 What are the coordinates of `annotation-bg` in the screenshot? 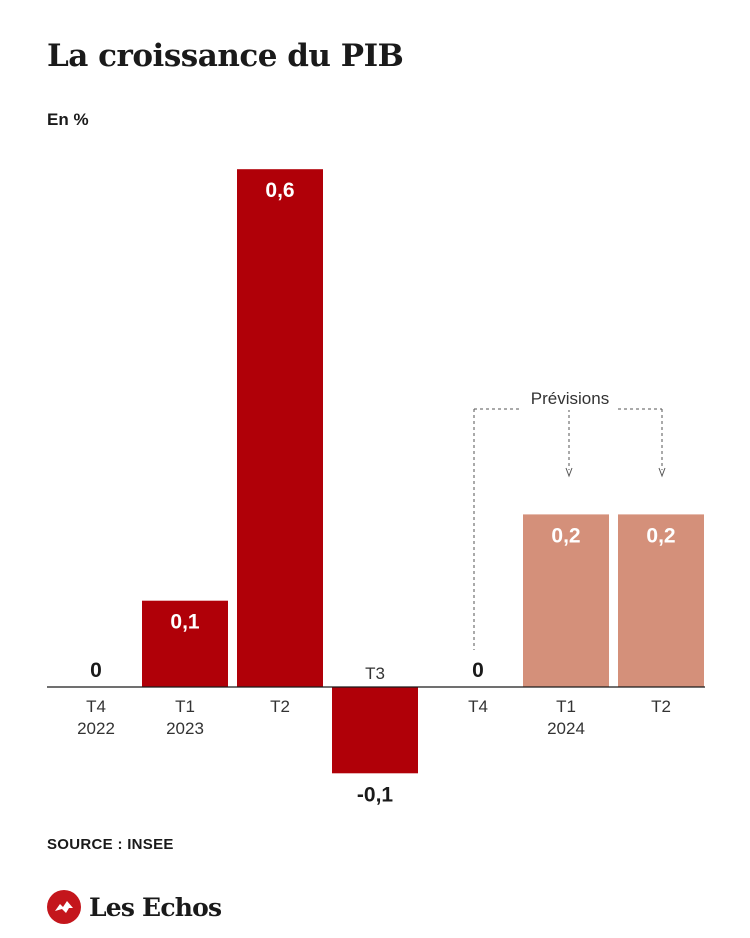 It's located at (570, 399).